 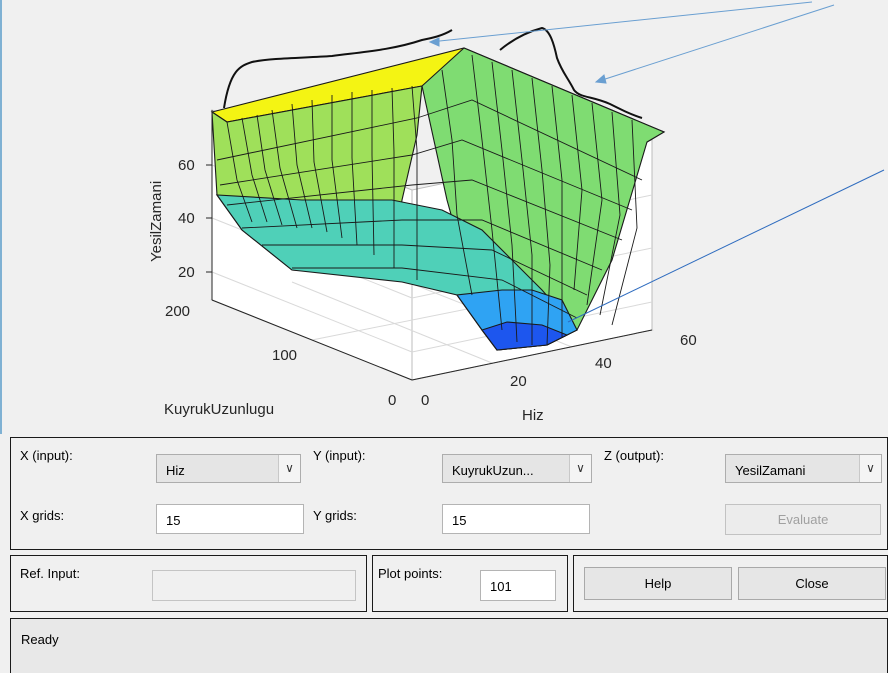 What do you see at coordinates (410, 573) in the screenshot?
I see `plot-points-label: Plot points:` at bounding box center [410, 573].